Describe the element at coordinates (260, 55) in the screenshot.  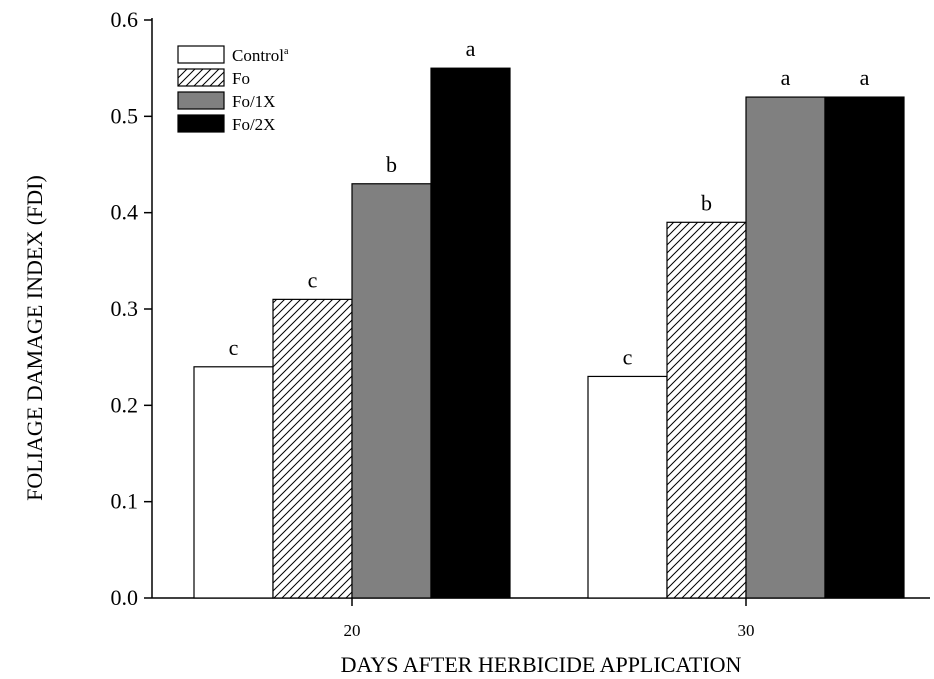
I see `legend-label: Controla` at that location.